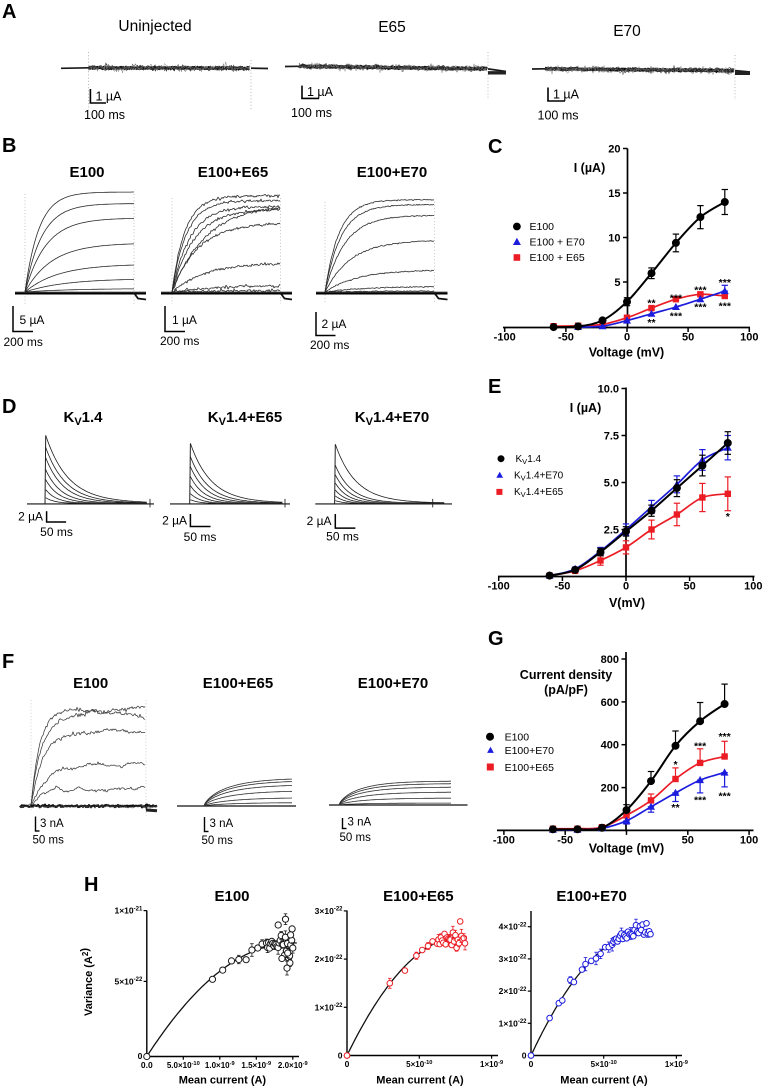 The width and height of the screenshot is (764, 1088). What do you see at coordinates (256, 1065) in the screenshot?
I see `svg-text: 1.5×10-9` at bounding box center [256, 1065].